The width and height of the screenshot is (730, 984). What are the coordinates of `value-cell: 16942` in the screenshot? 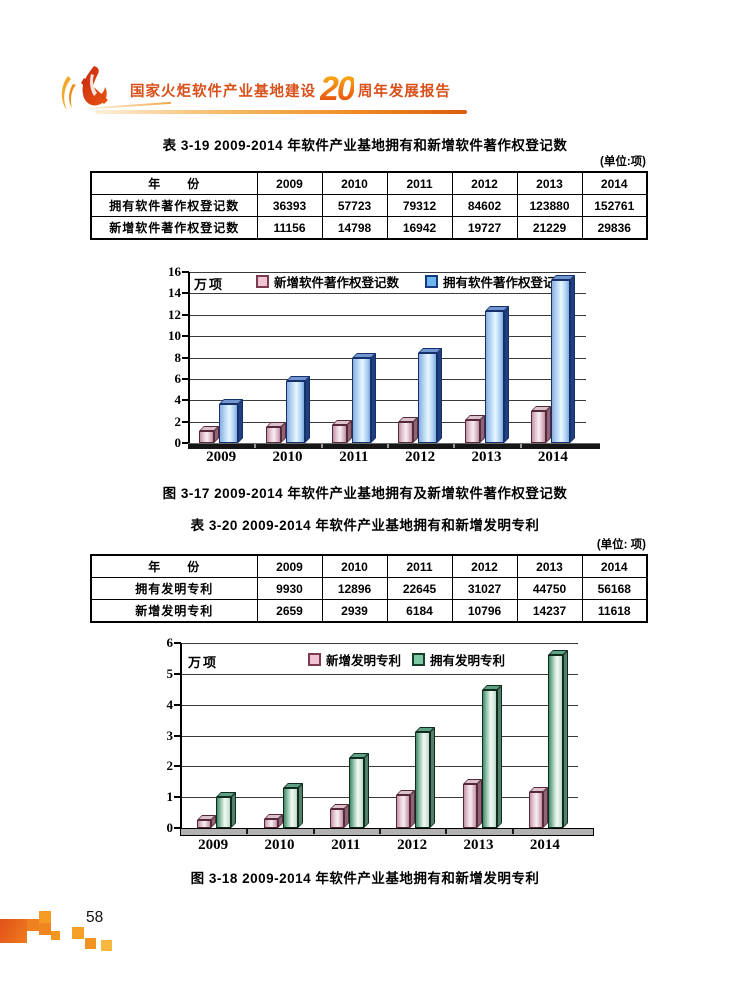 It's located at (419, 228).